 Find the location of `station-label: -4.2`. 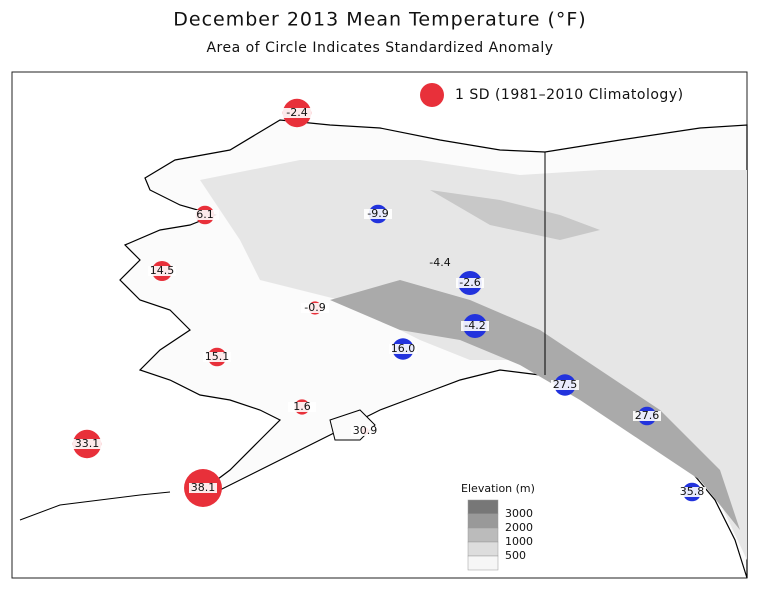

station-label: -4.2 is located at coordinates (474, 325).